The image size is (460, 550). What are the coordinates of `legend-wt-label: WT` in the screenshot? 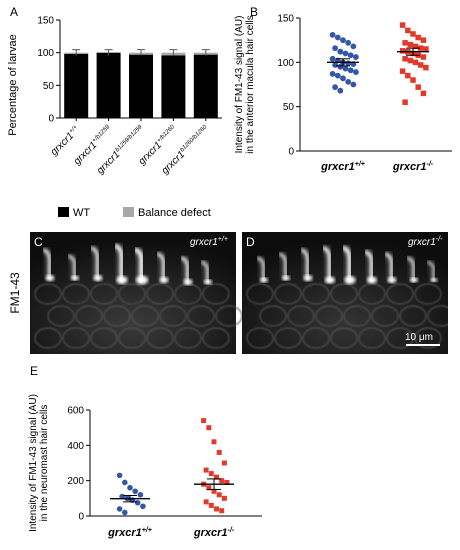 It's located at (81, 213).